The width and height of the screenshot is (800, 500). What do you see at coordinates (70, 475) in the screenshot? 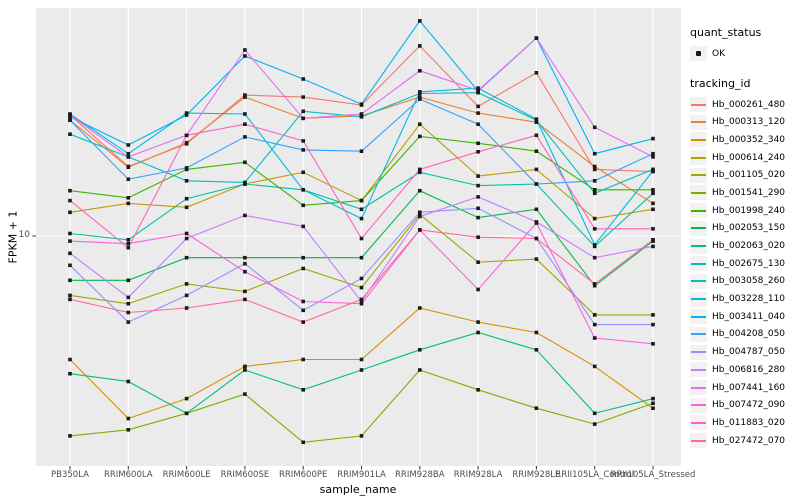
I see `x-tick-label: PB350LA` at bounding box center [70, 475].